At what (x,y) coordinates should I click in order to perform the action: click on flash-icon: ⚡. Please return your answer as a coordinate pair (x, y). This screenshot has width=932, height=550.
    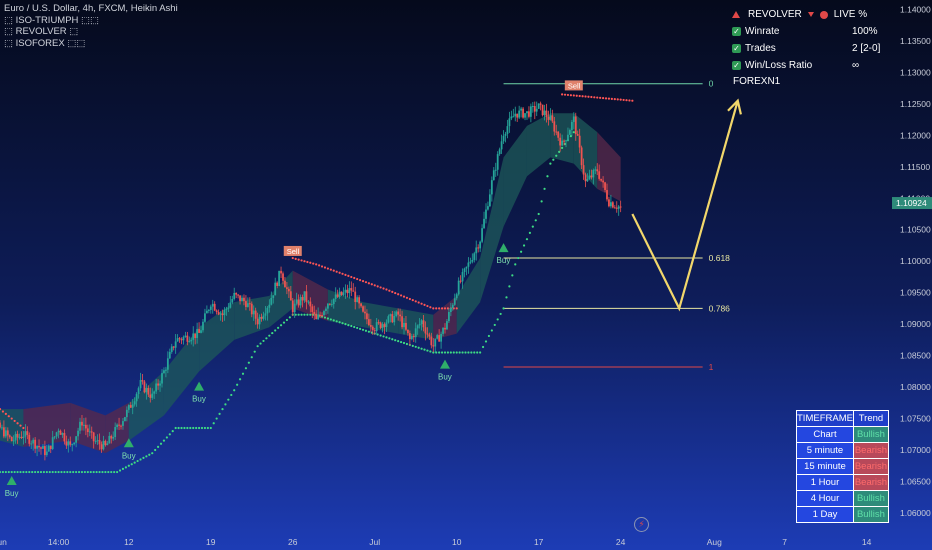
    Looking at the image, I should click on (641, 524).